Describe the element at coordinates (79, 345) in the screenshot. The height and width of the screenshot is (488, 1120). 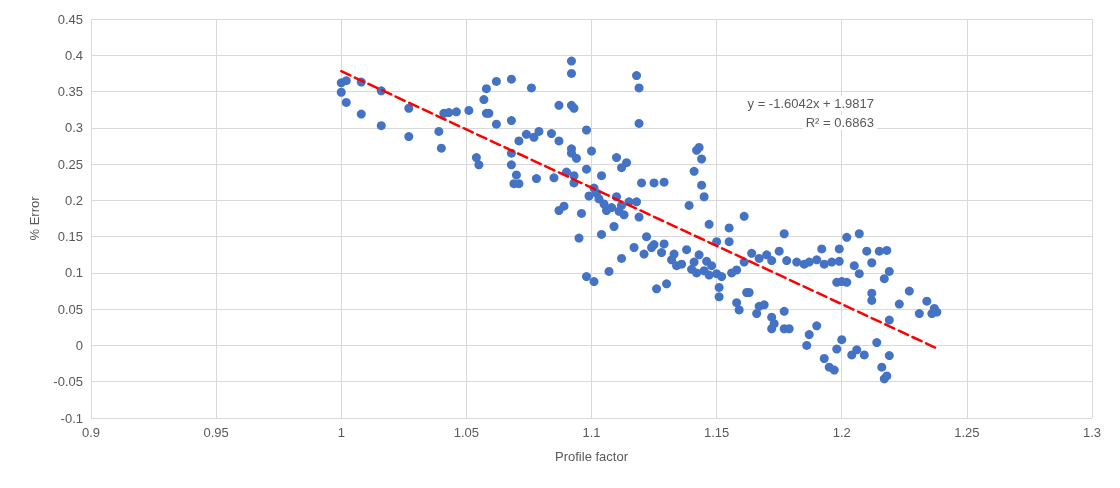
I see `y-tick-label: 0` at that location.